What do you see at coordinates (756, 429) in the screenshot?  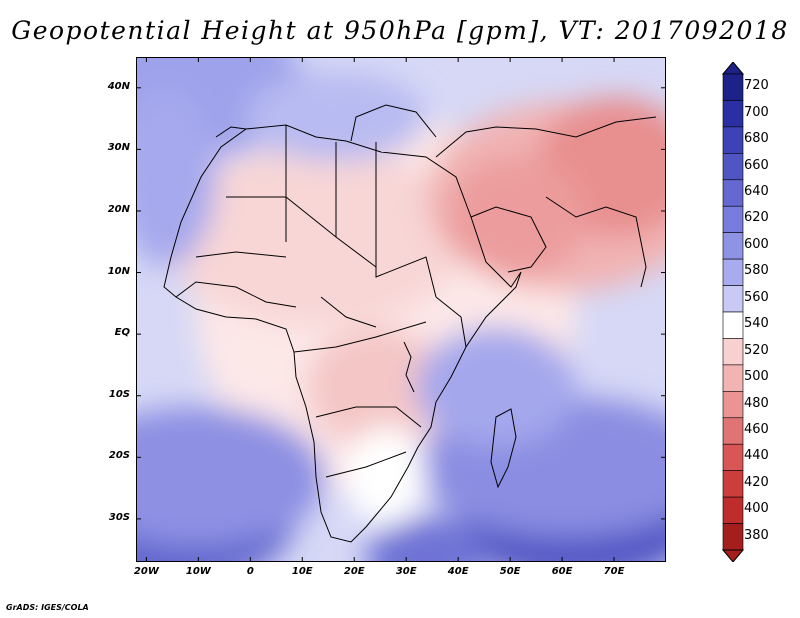 I see `colorbar-label: 460` at bounding box center [756, 429].